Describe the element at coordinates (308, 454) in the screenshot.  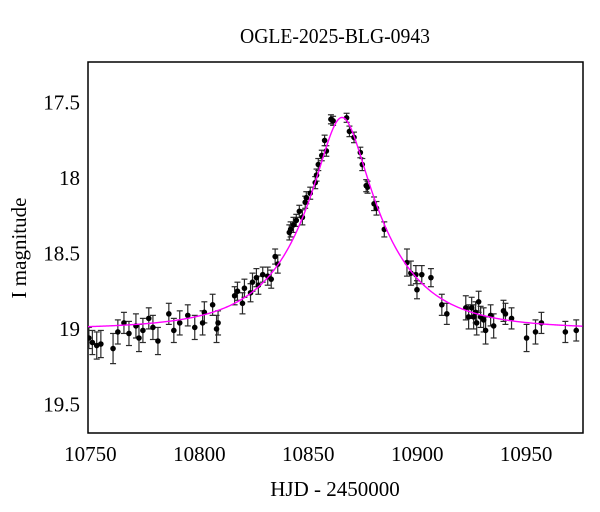
I see `x-tick-label: 10850` at that location.